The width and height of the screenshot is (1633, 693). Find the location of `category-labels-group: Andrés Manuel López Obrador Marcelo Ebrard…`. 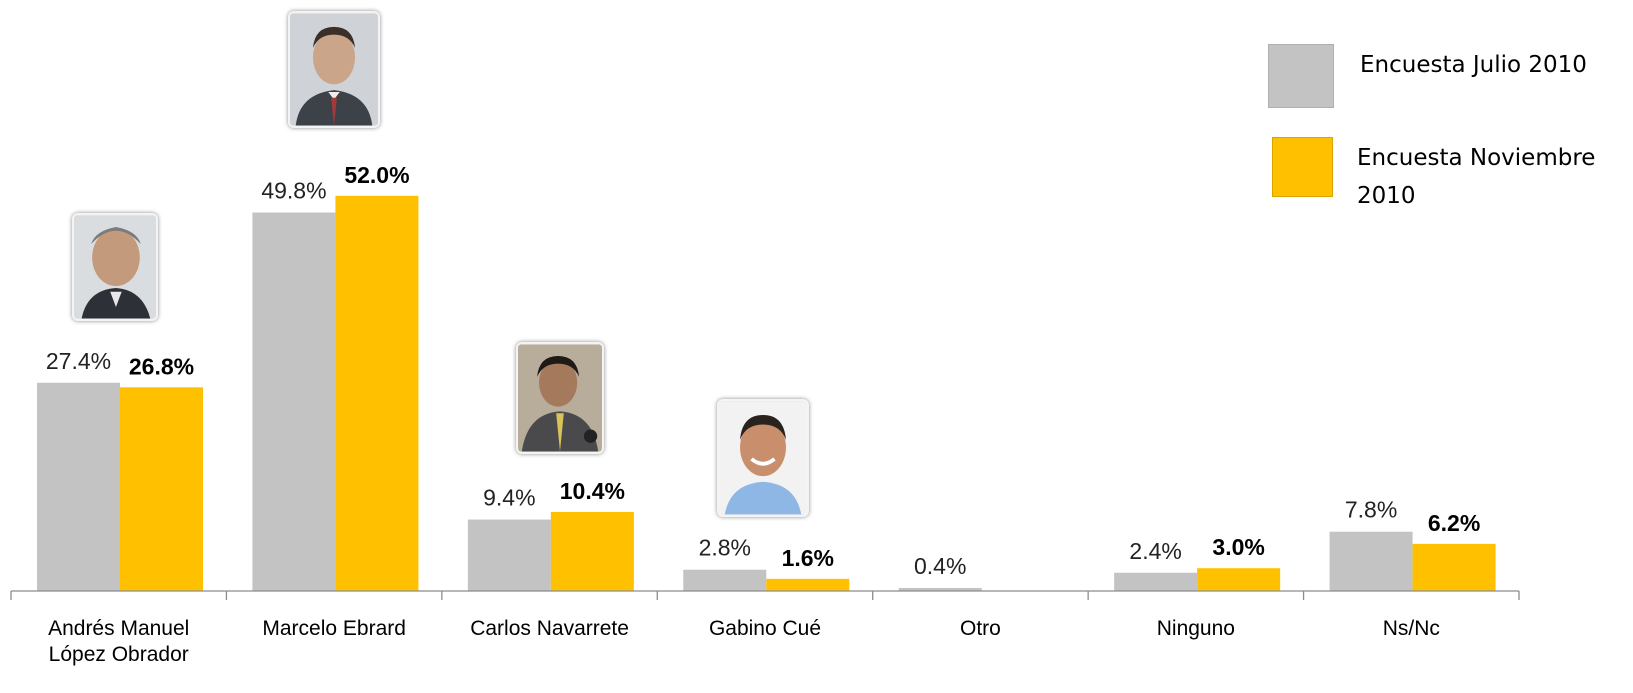

category-labels-group: Andrés Manuel López Obrador Marcelo Ebrard… is located at coordinates (744, 641).